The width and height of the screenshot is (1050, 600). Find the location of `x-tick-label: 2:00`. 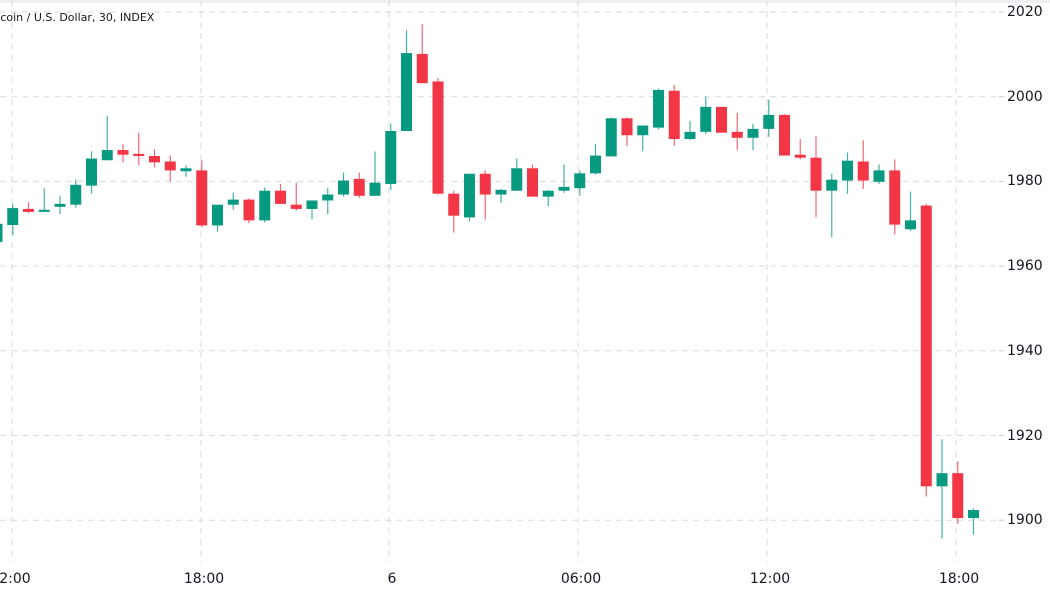

x-tick-label: 2:00 is located at coordinates (15, 579).